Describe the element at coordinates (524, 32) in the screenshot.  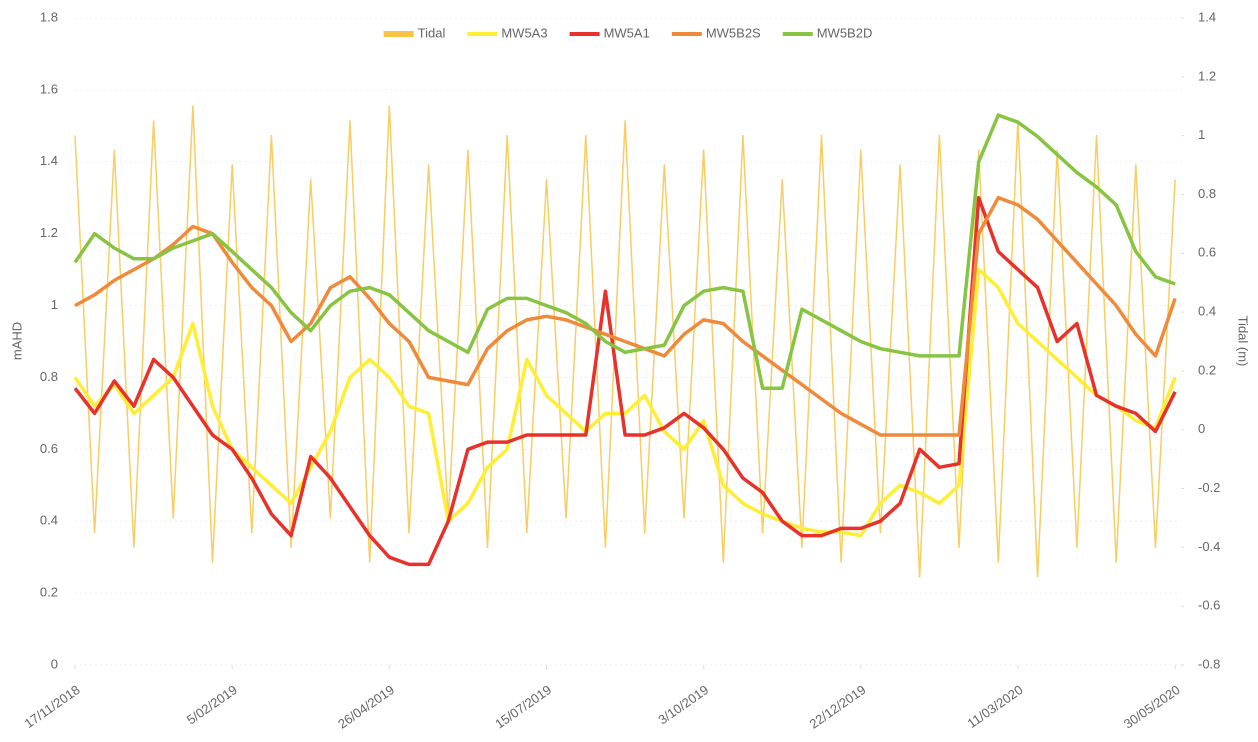
I see `legend-label: MW5A3` at that location.